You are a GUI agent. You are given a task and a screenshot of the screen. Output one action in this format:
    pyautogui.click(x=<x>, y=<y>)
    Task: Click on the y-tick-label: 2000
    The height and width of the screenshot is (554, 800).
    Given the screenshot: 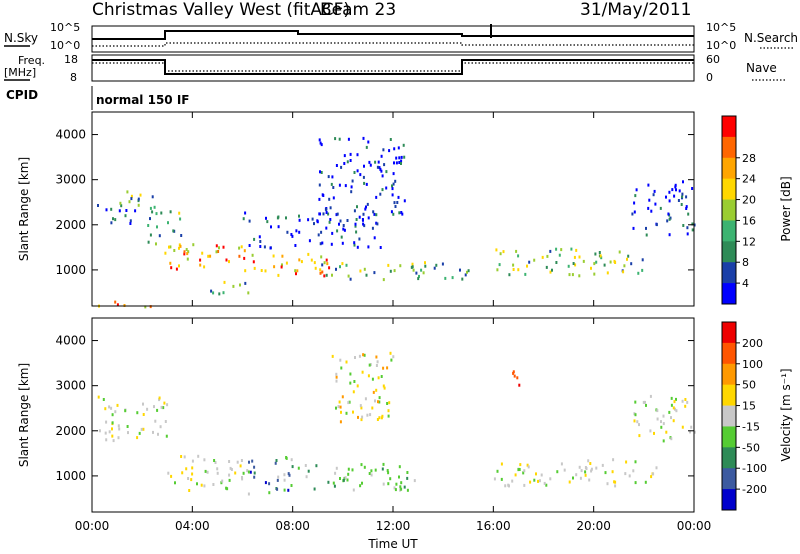 What is the action you would take?
    pyautogui.click(x=70, y=225)
    